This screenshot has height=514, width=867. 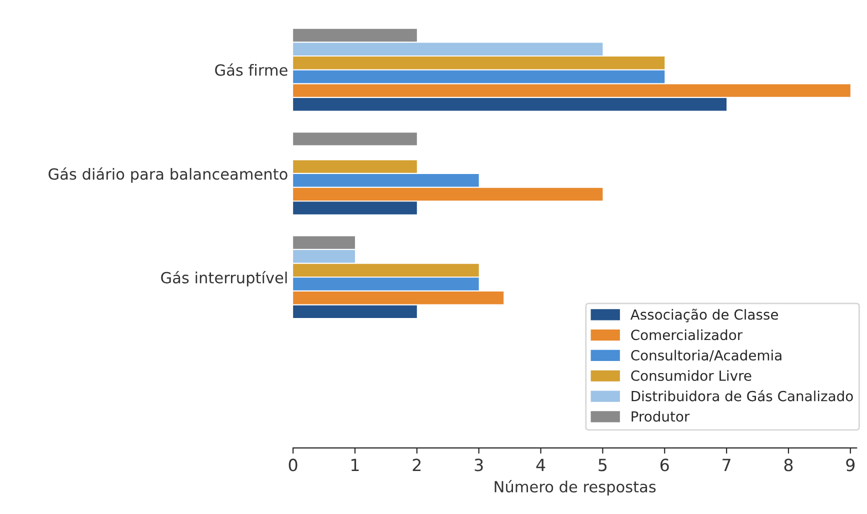 What do you see at coordinates (691, 375) in the screenshot?
I see `legend-label: Consumidor Livre` at bounding box center [691, 375].